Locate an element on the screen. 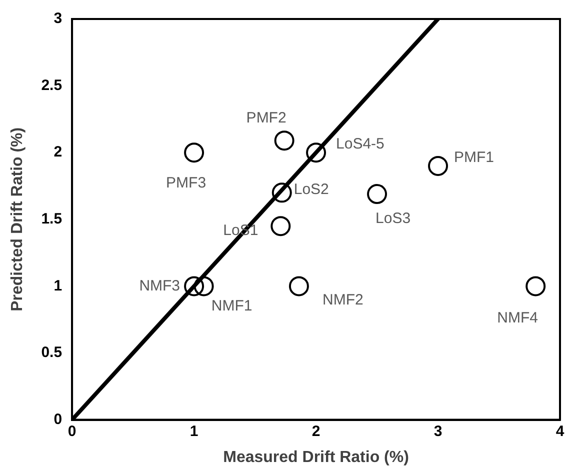 The width and height of the screenshot is (571, 475). annotation: LoS2 is located at coordinates (311, 189).